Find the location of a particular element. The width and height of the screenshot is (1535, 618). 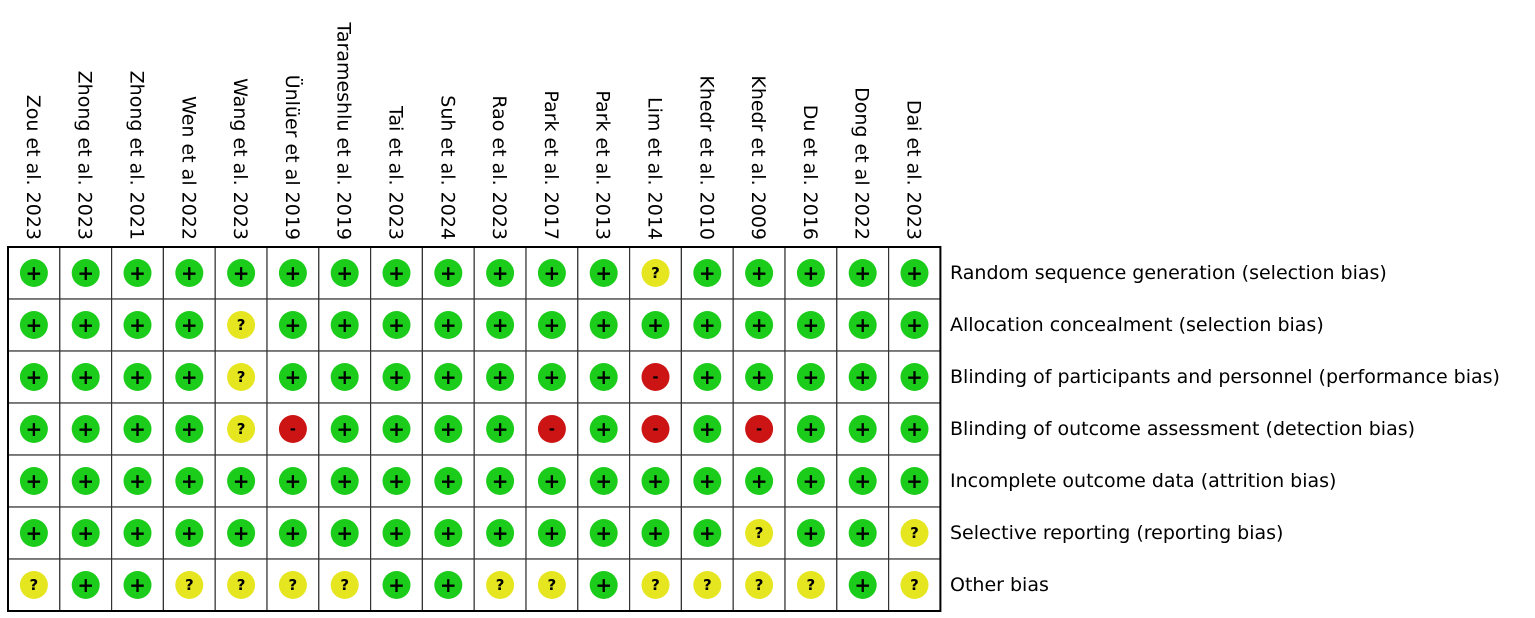

judgement-symbol: - is located at coordinates (759, 429).